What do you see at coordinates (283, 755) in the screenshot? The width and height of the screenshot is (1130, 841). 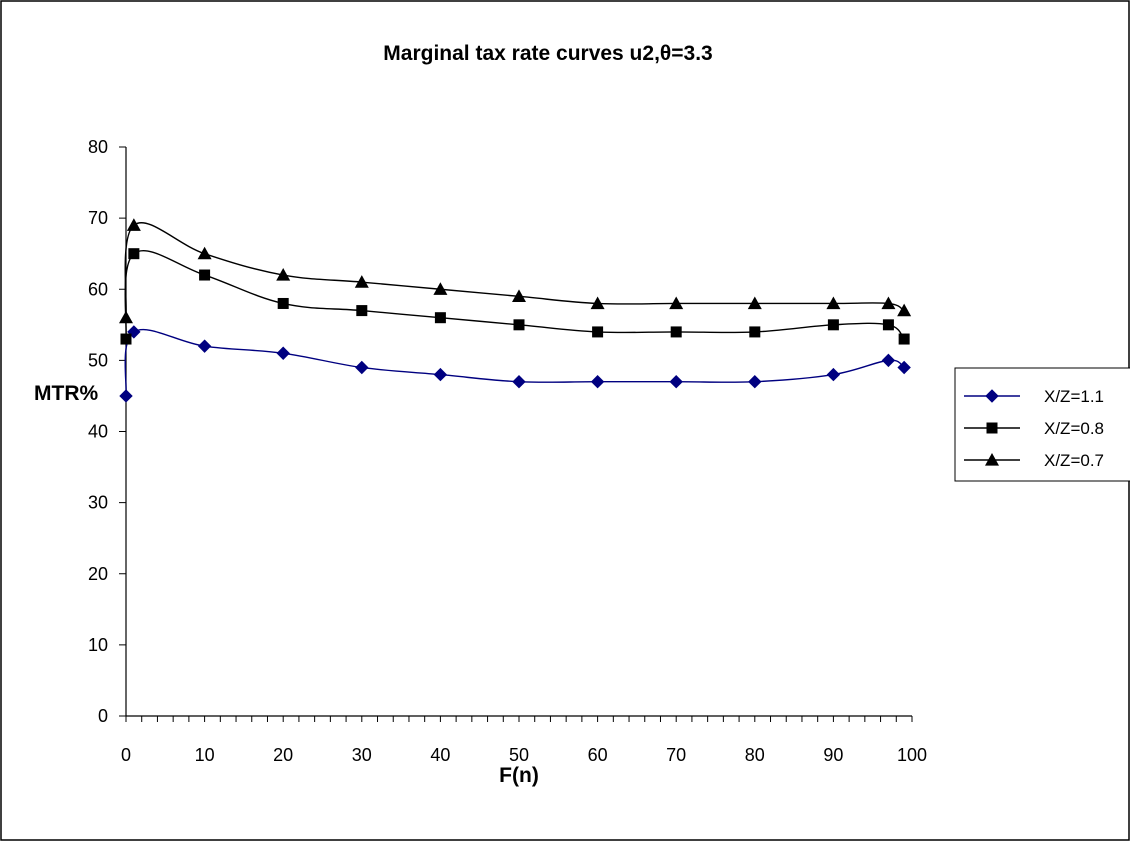 I see `x-tick-label: 20` at bounding box center [283, 755].